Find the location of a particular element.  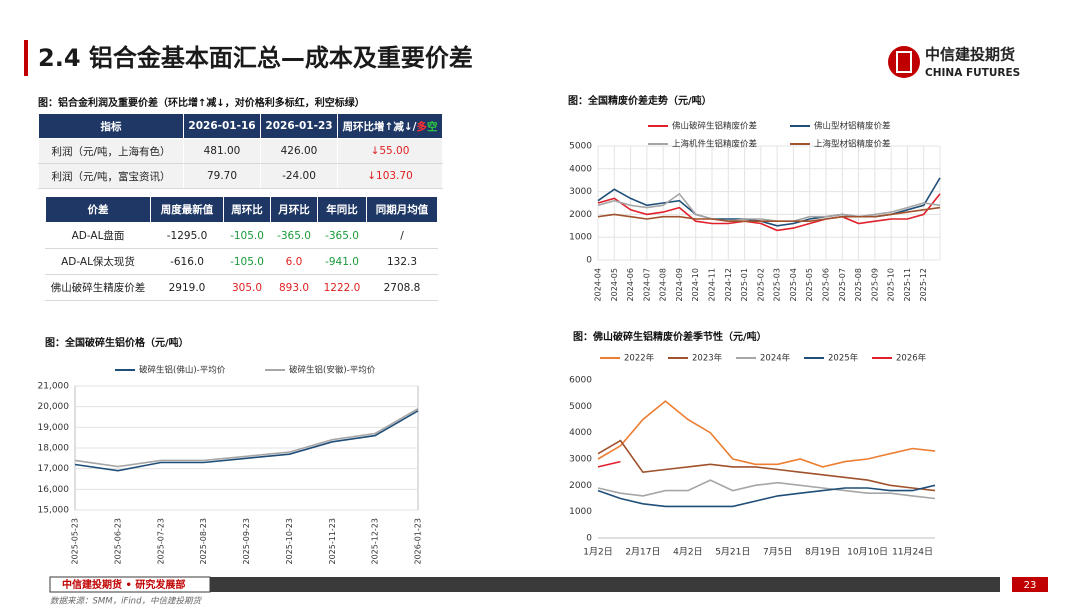

logo-mark is located at coordinates (904, 62).